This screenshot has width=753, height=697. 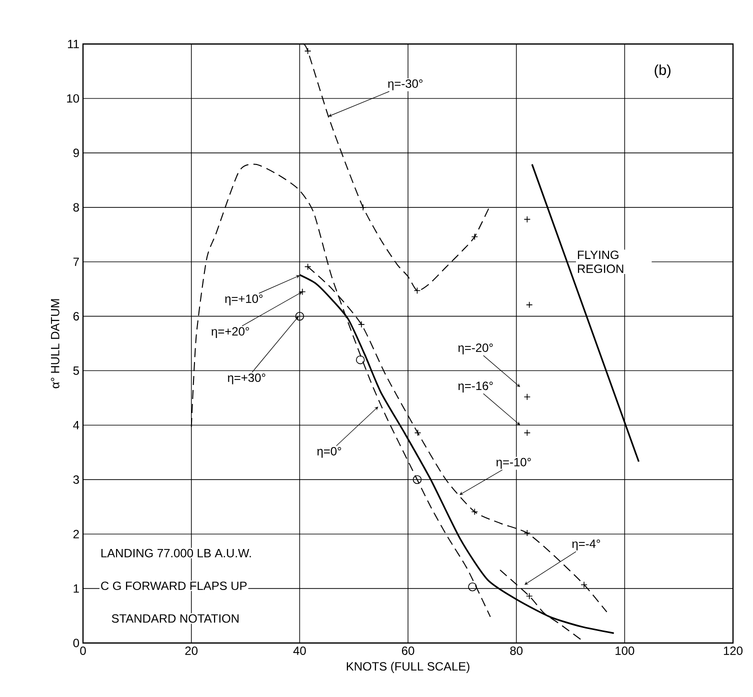 What do you see at coordinates (586, 545) in the screenshot?
I see `annotation: η=-4°` at bounding box center [586, 545].